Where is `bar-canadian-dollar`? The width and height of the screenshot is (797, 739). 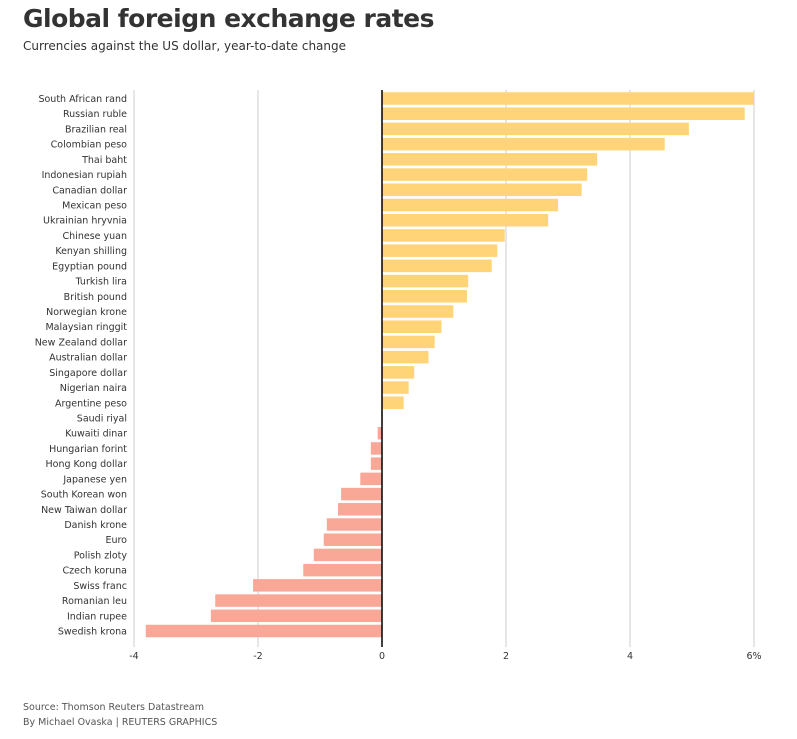 bar-canadian-dollar is located at coordinates (482, 190).